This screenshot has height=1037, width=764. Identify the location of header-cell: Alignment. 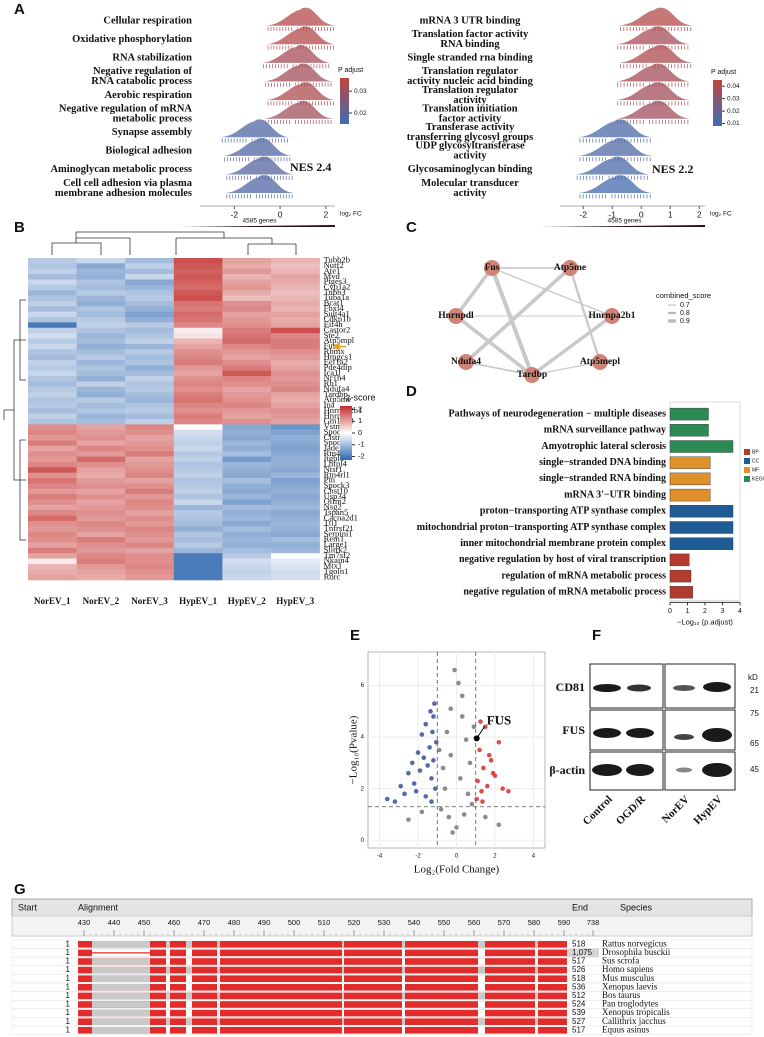
(98, 907).